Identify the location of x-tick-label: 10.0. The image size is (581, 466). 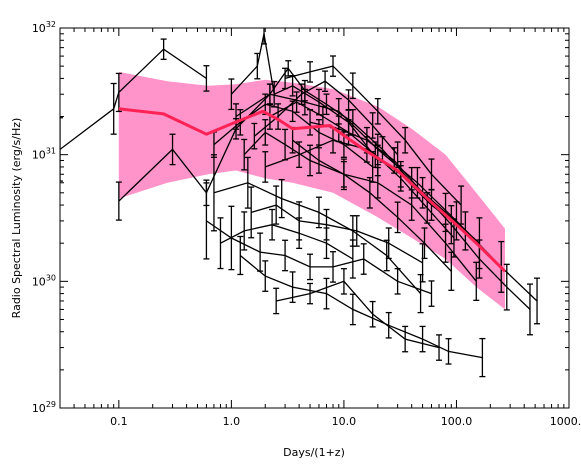
(344, 421).